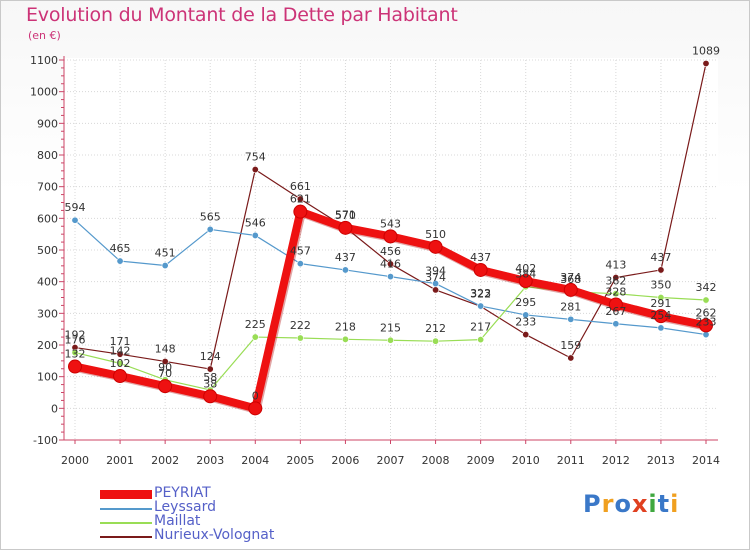  I want to click on y-tick-label: 0, so click(54, 408).